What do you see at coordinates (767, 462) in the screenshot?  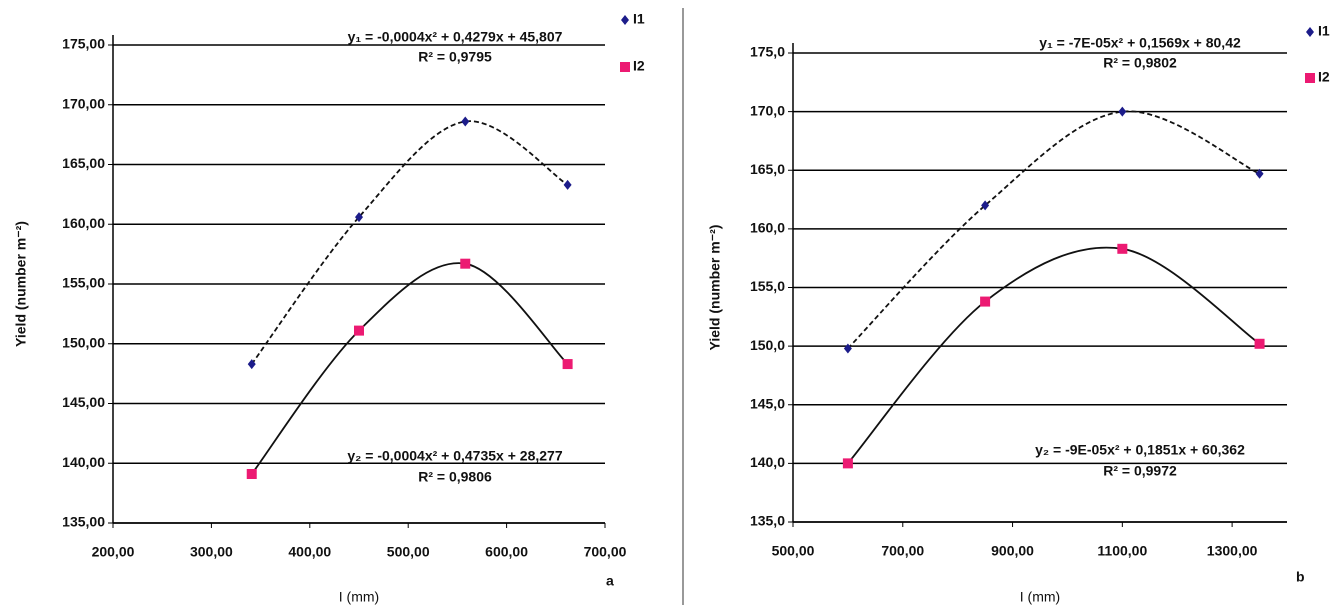 I see `y-tick-label: 140,0` at bounding box center [767, 462].